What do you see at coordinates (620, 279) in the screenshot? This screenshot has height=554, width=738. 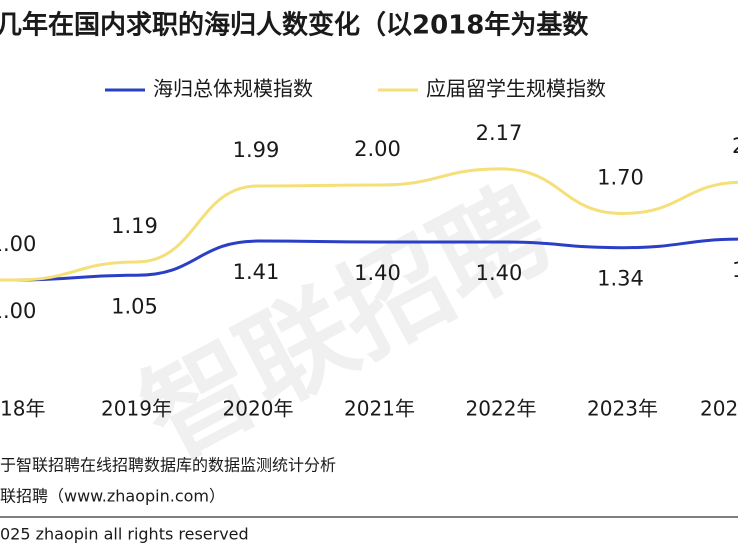 I see `data-label: 1.34` at bounding box center [620, 279].